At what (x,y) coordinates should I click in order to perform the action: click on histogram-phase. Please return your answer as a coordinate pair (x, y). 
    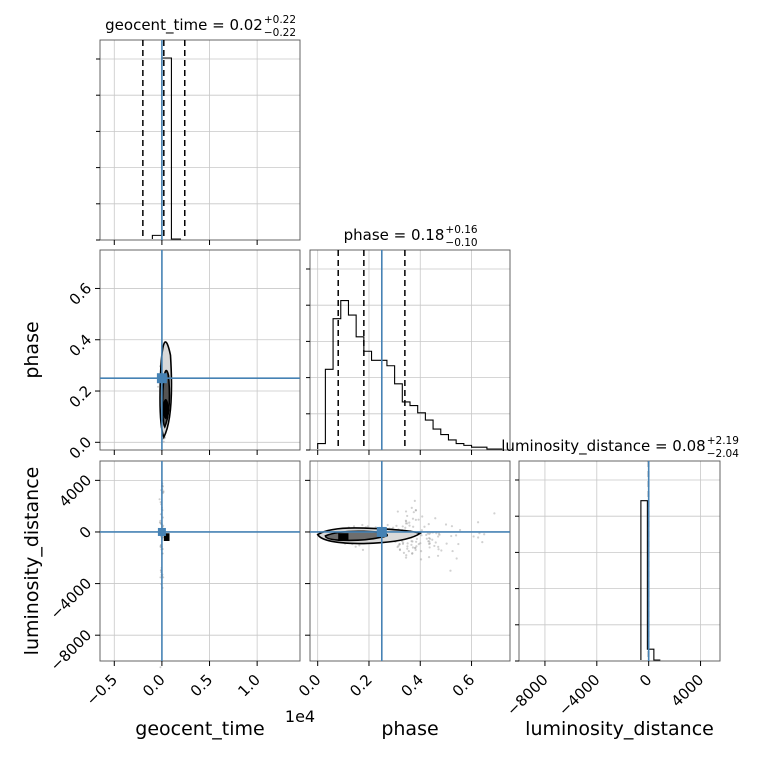
    Looking at the image, I should click on (410, 375).